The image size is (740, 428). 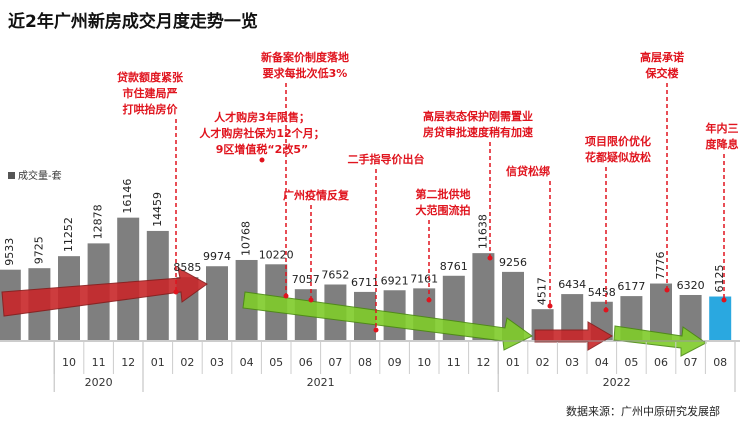 What do you see at coordinates (395, 280) in the screenshot?
I see `data-label: 6921` at bounding box center [395, 280].